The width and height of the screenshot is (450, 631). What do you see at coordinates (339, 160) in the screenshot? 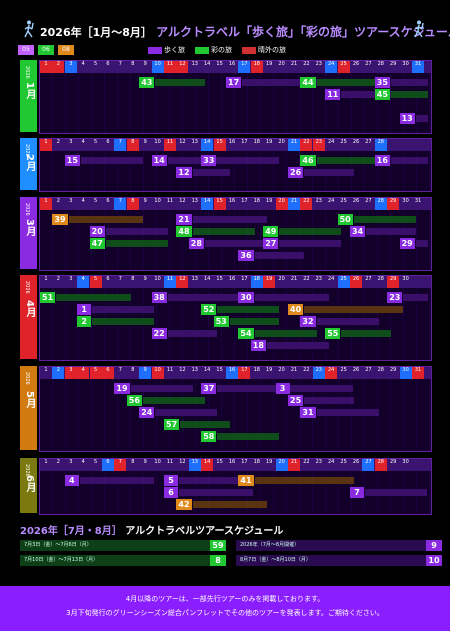
I see `tour-item: 46` at bounding box center [339, 160].